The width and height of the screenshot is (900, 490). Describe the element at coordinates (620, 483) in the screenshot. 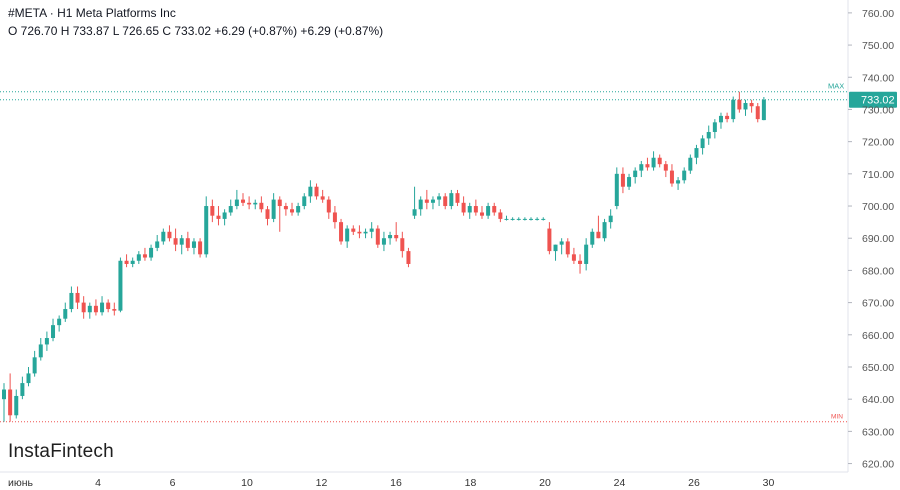

I see `x-tick-label: 24` at that location.